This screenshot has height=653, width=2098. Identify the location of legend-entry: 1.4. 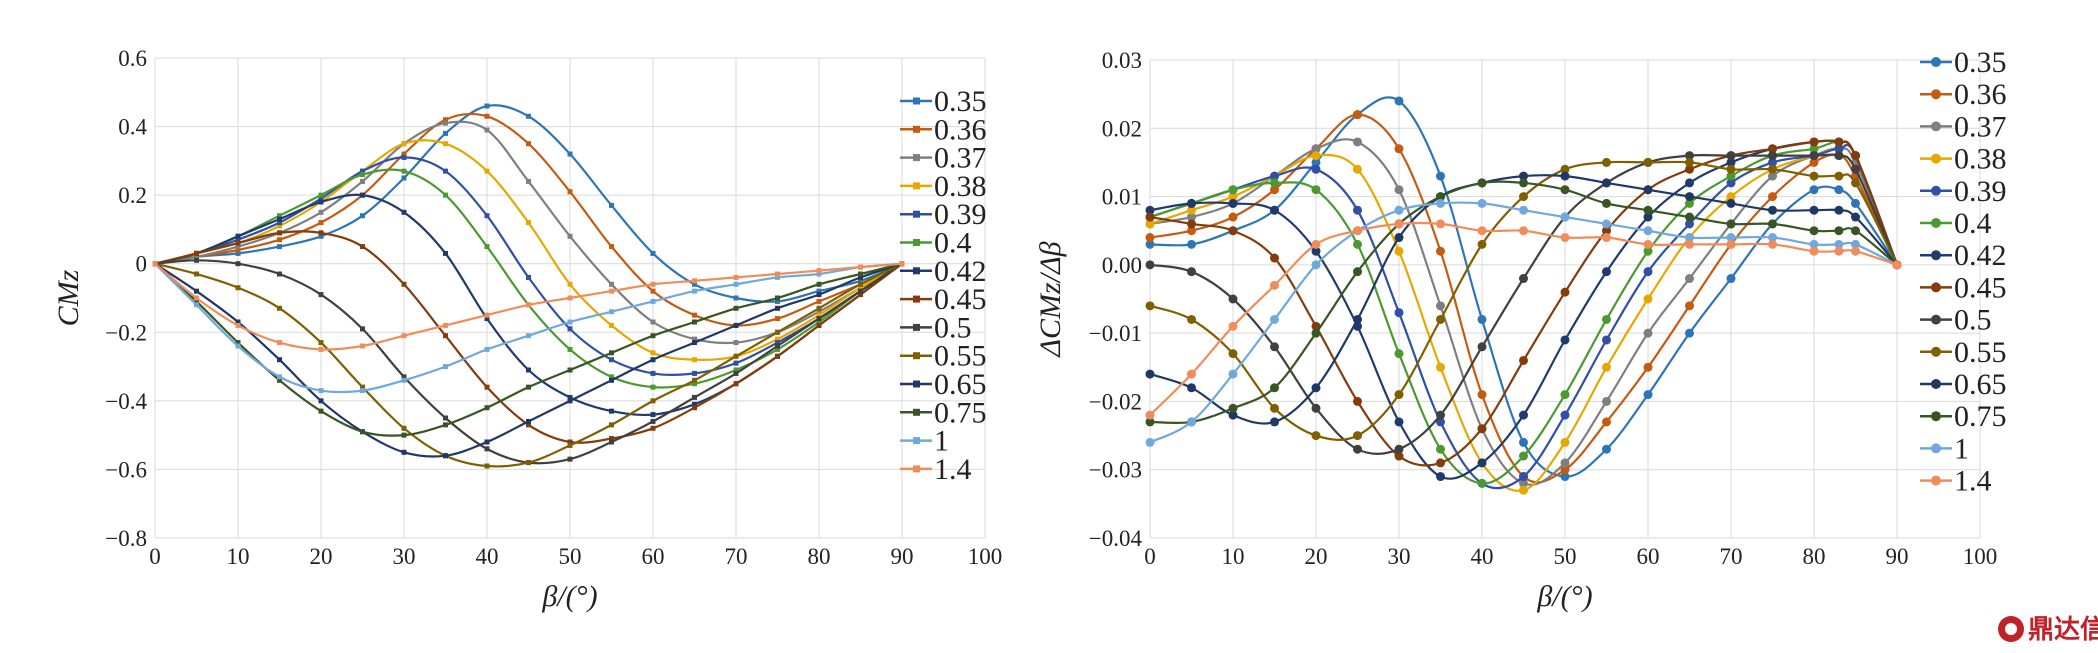
(936, 469).